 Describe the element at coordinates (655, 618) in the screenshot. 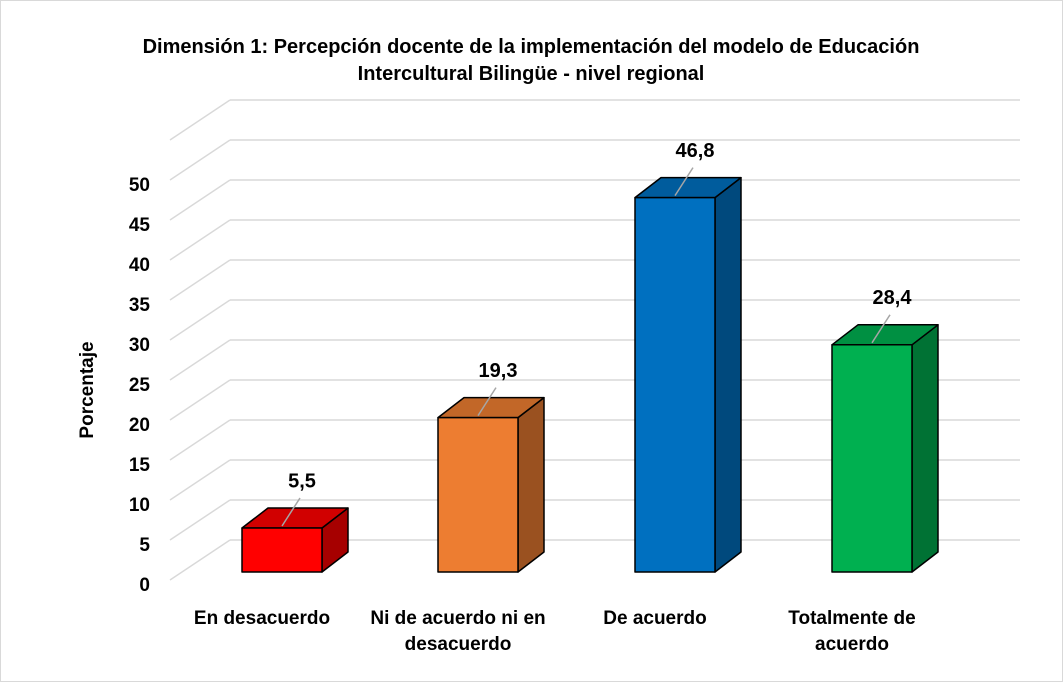

I see `x-tick-label: De acuerdo` at that location.